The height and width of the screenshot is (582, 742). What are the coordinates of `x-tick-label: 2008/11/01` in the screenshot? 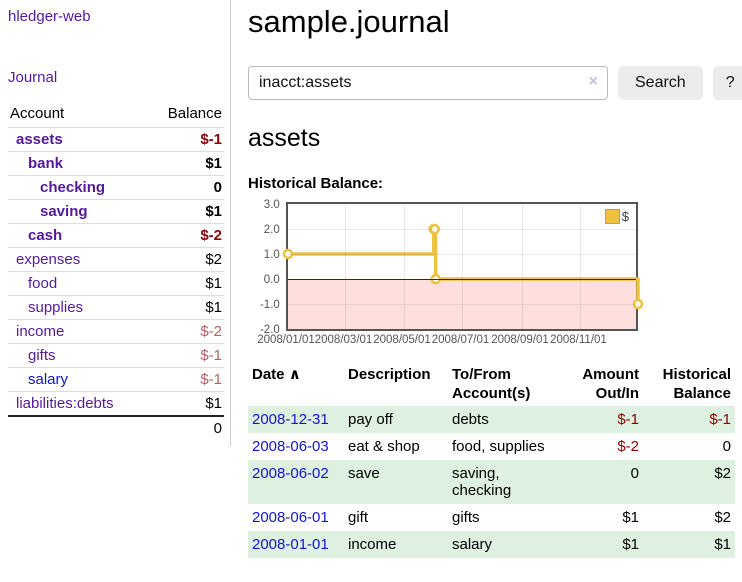 It's located at (578, 340).